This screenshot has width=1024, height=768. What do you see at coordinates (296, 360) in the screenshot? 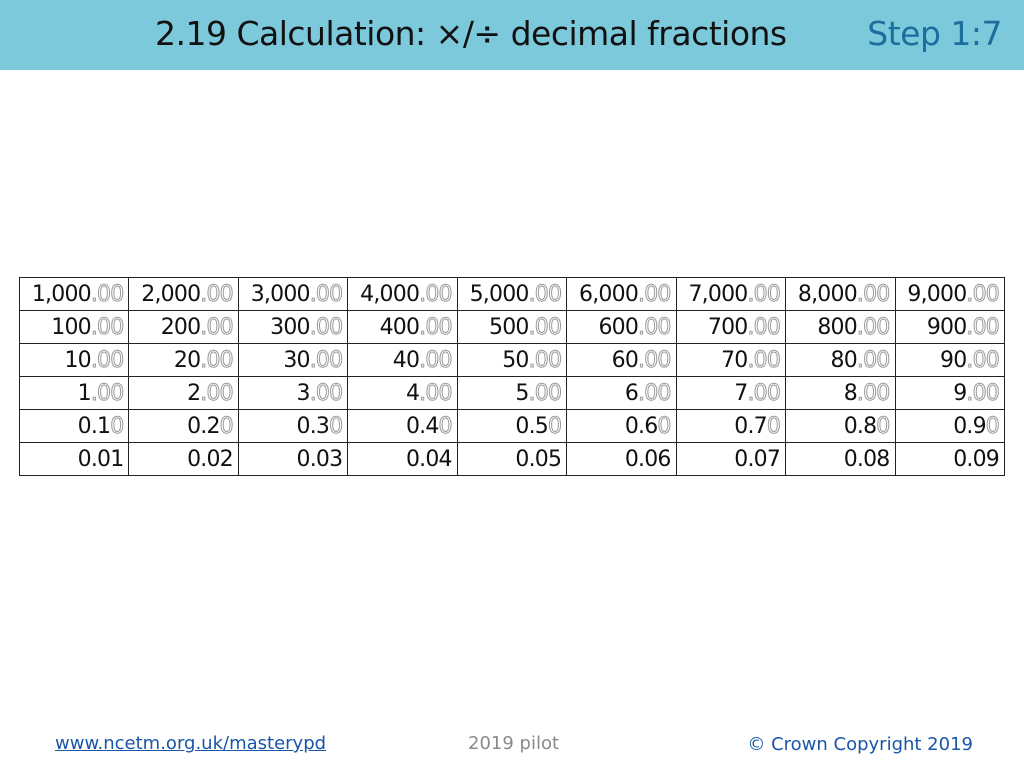
I see `cell-number: 30` at bounding box center [296, 360].